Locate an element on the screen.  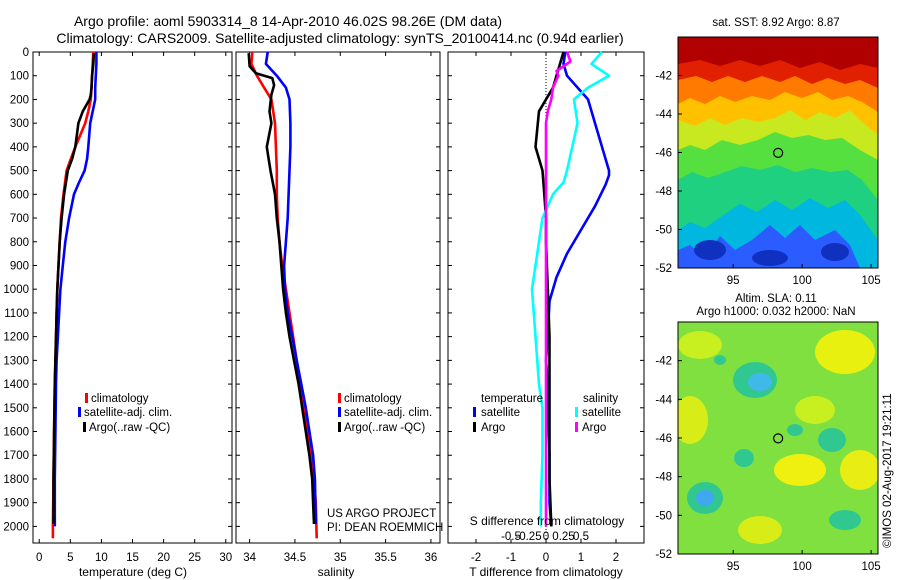
sla-map is located at coordinates (778, 438).